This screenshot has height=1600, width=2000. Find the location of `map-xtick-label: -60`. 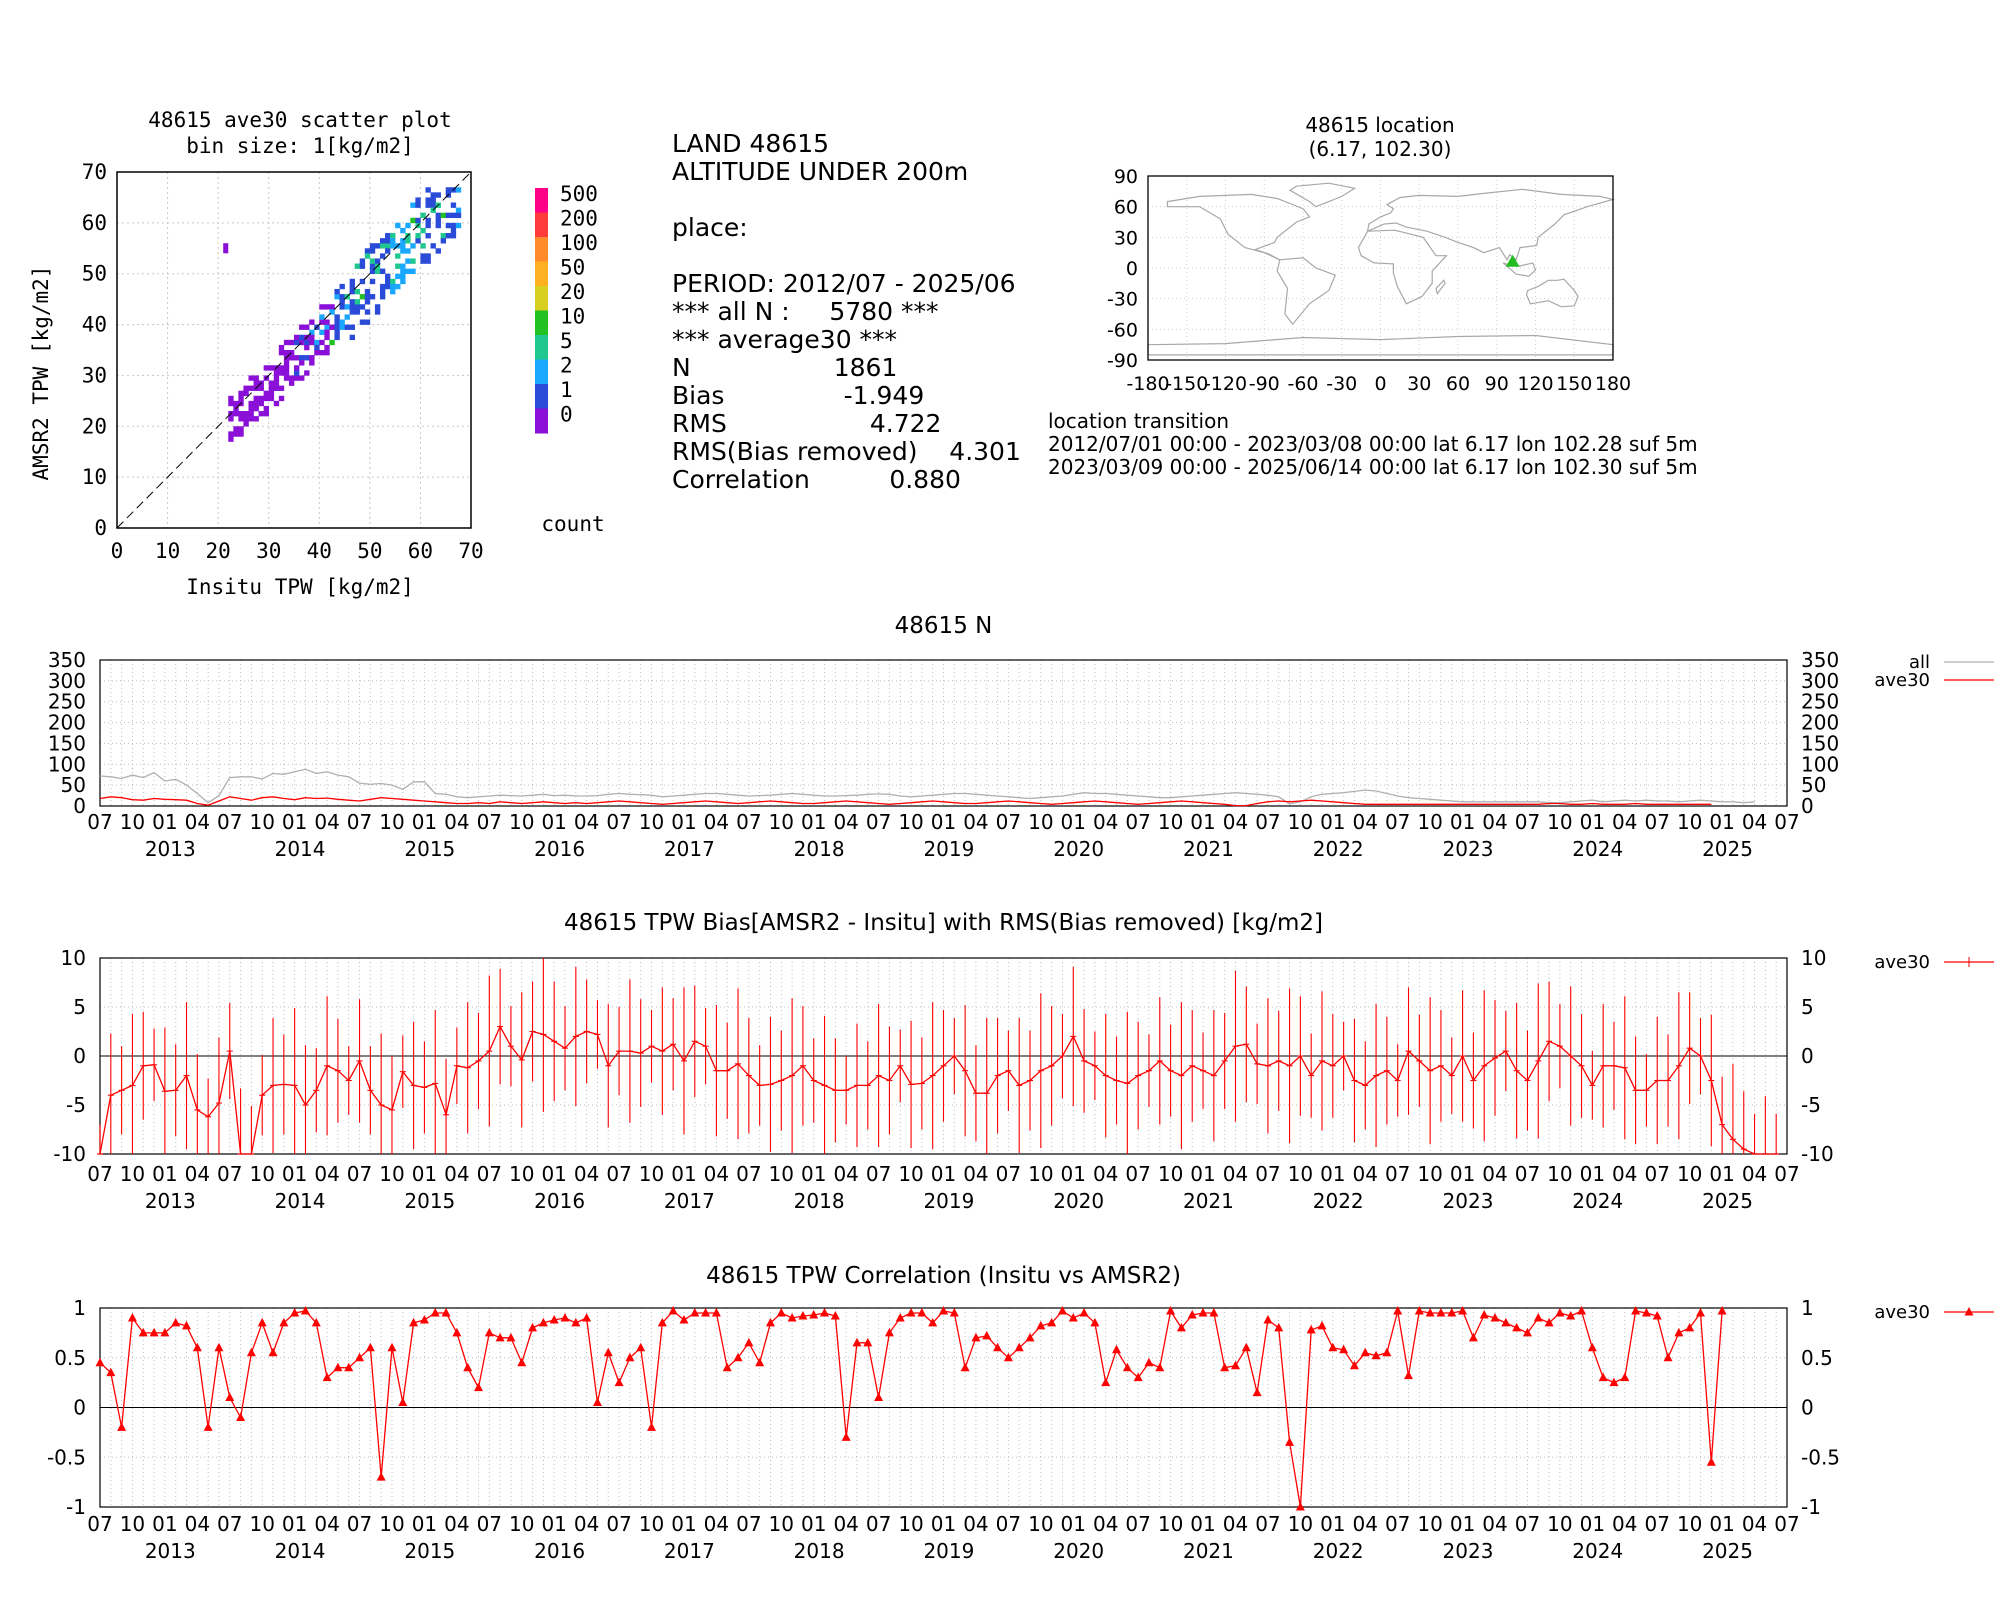

map-xtick-label: -60 is located at coordinates (1302, 384).